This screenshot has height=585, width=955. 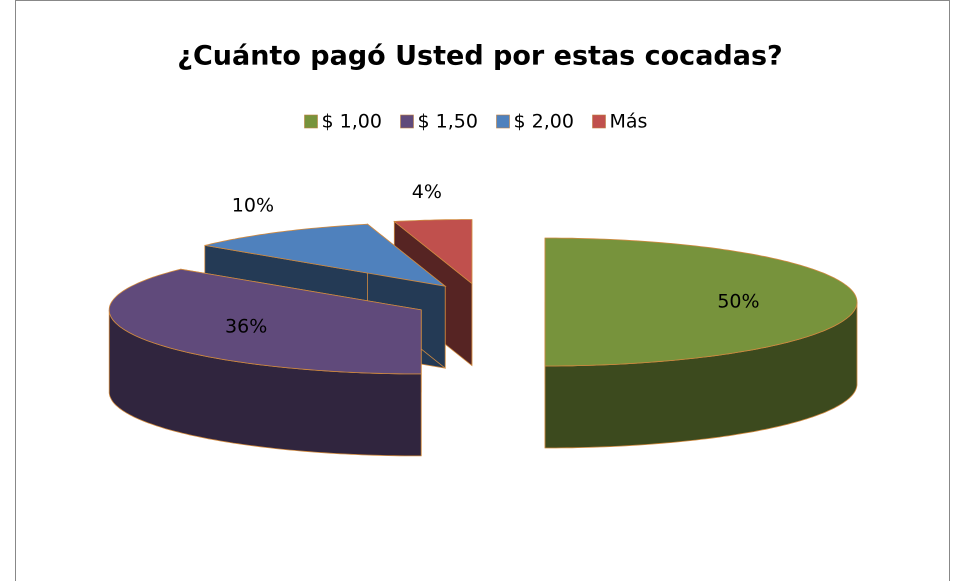 What do you see at coordinates (352, 122) in the screenshot?
I see `legend-label: $ 1,00` at bounding box center [352, 122].